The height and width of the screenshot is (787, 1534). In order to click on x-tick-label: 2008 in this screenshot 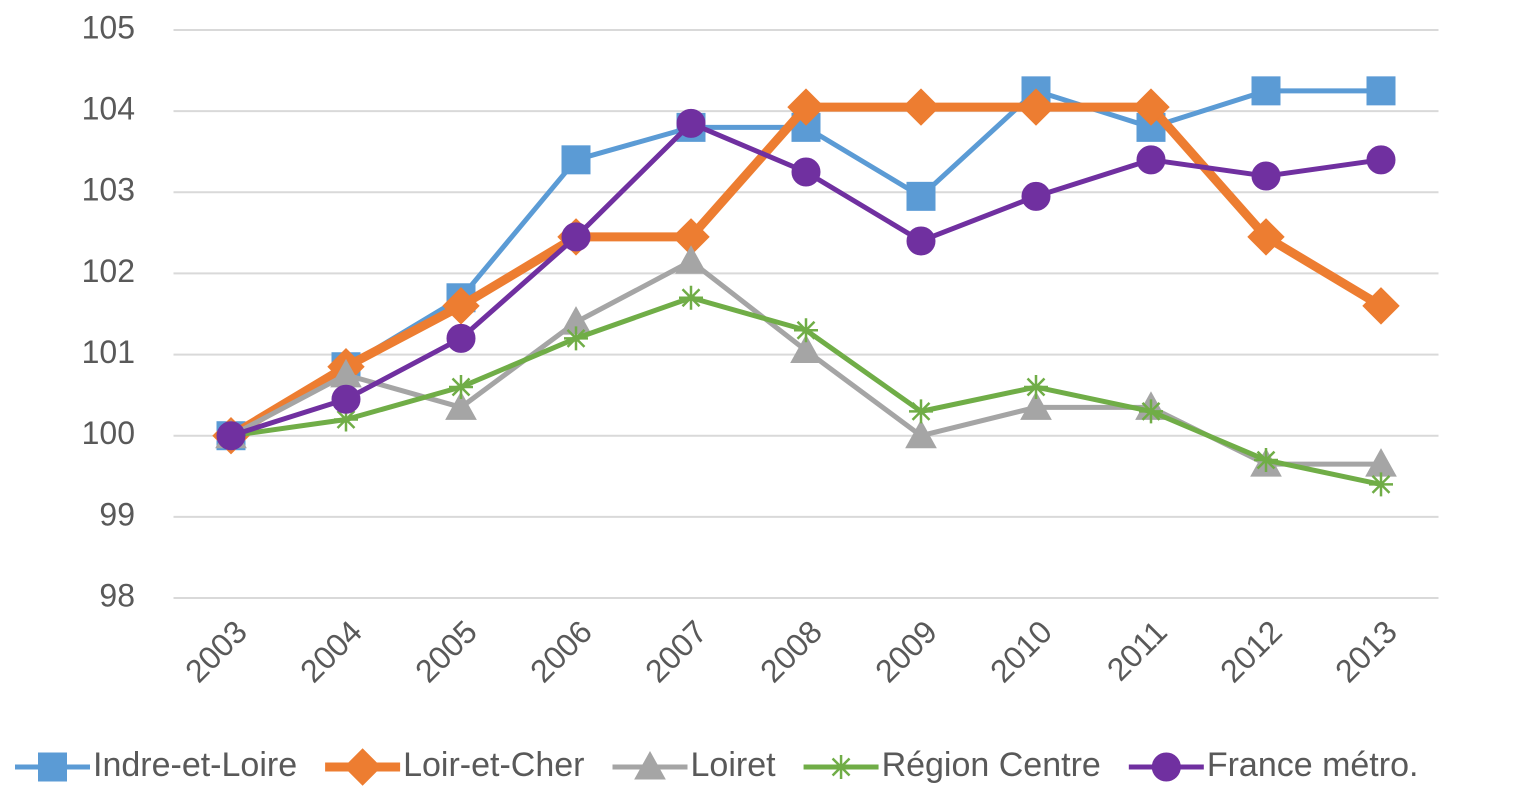, I will do `click(791, 651)`.